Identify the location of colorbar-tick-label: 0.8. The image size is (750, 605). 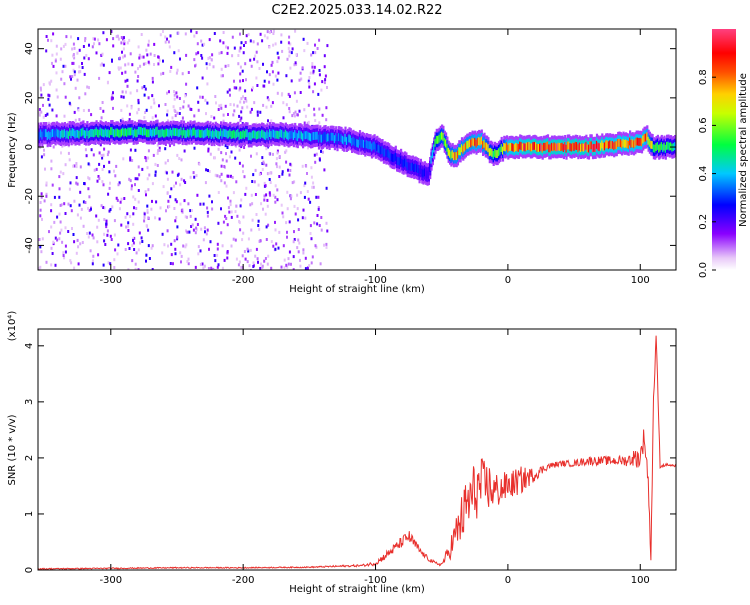
(703, 77).